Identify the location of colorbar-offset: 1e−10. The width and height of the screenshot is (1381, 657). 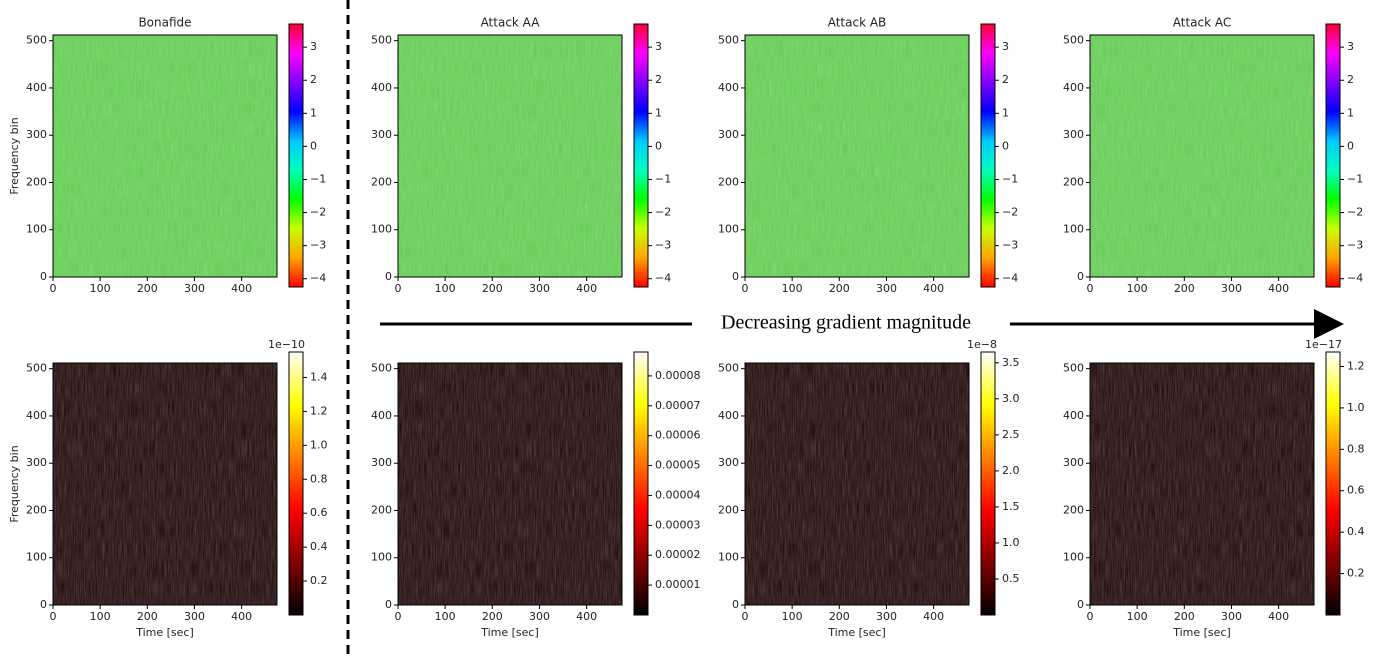
(286, 344).